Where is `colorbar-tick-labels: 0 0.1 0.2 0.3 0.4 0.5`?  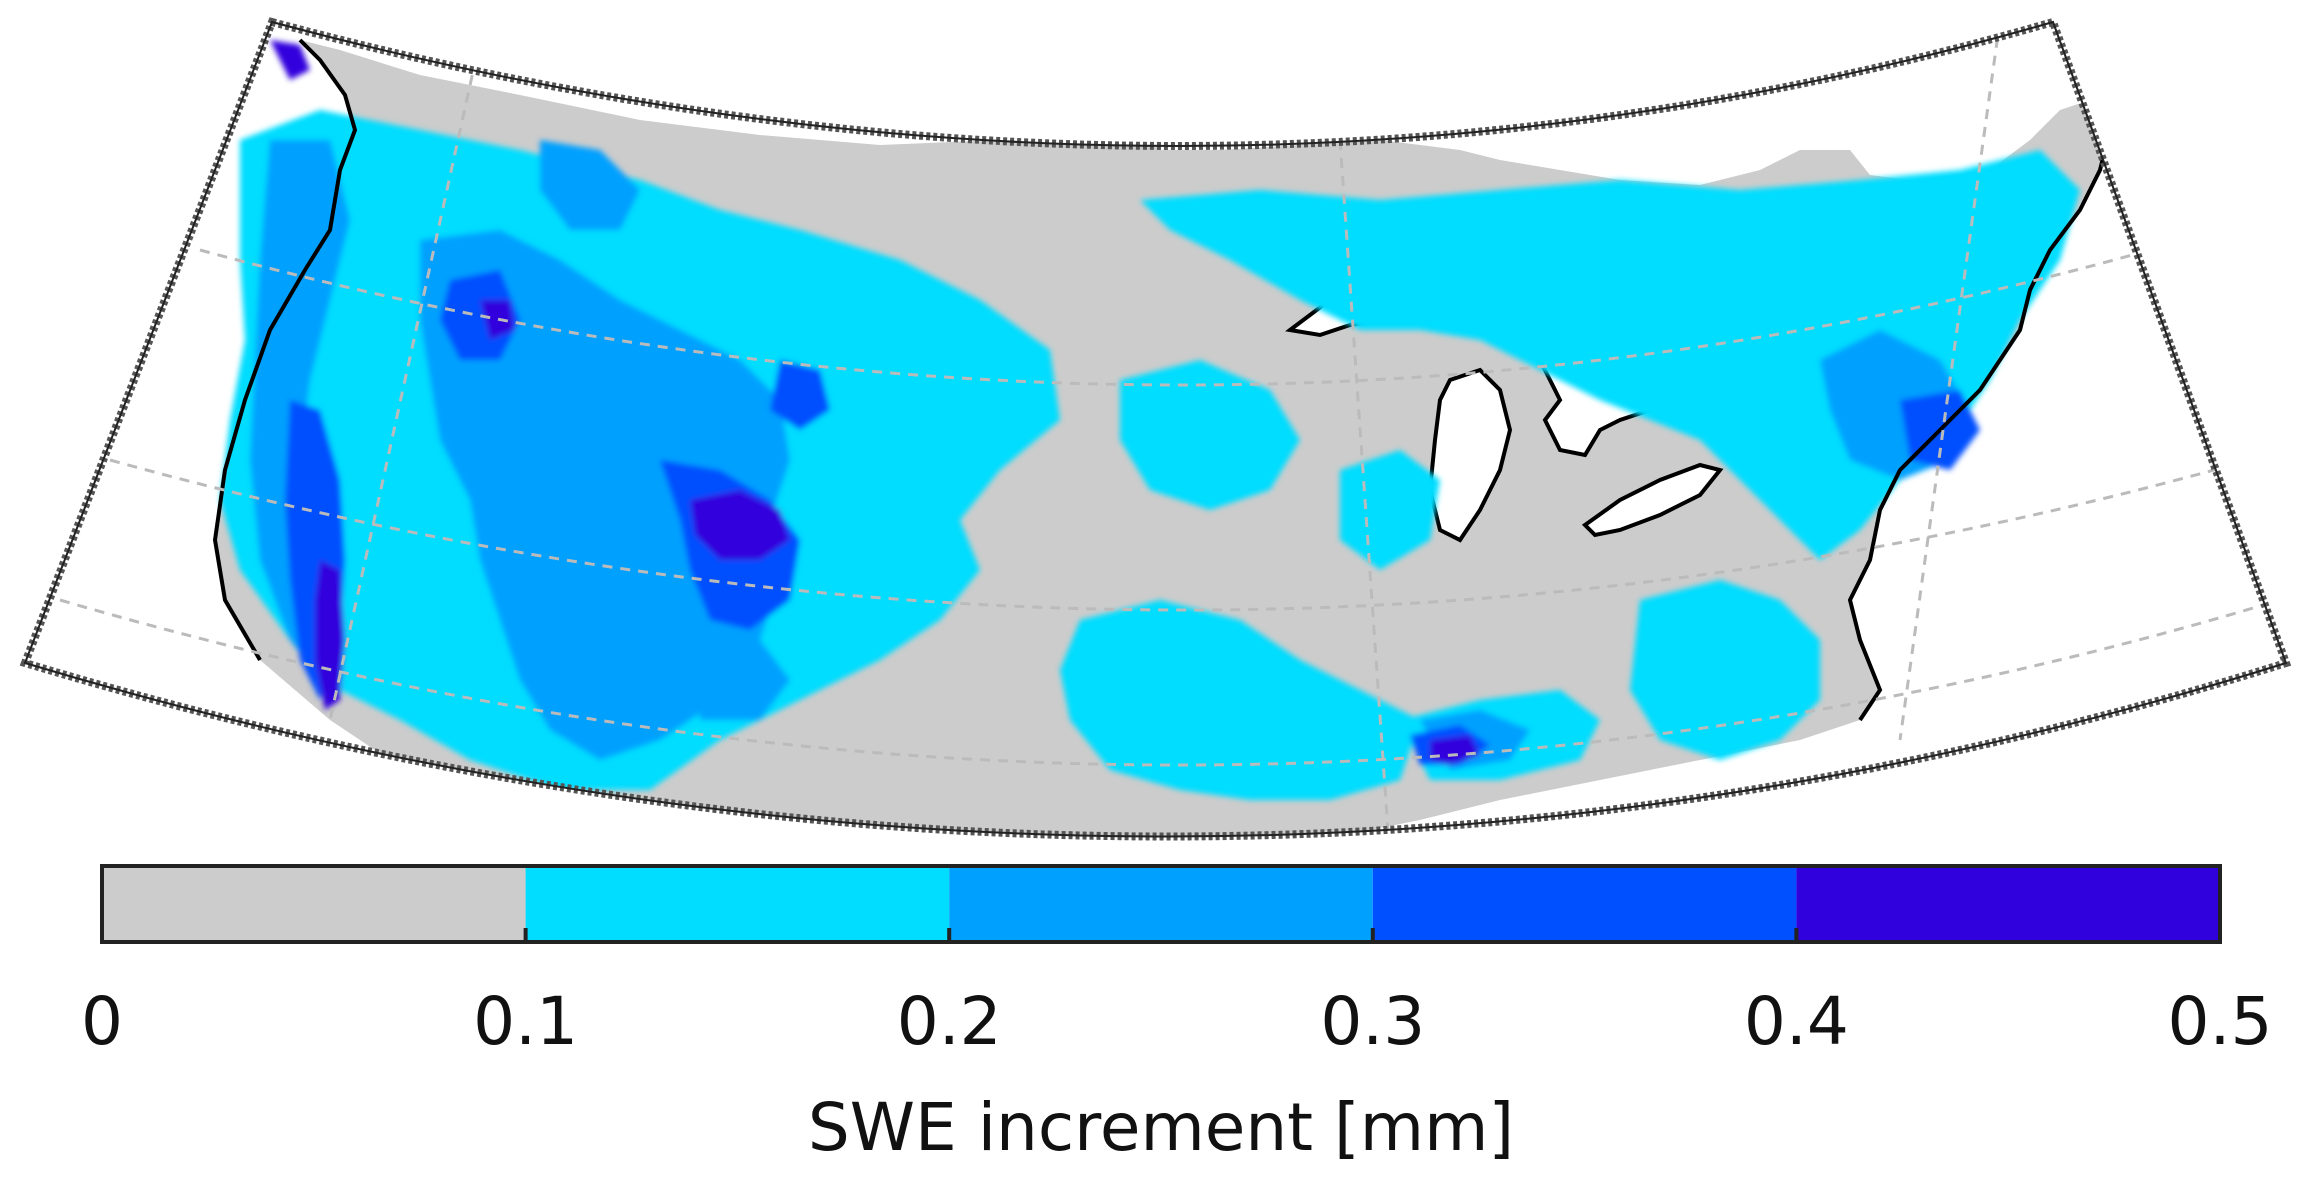 colorbar-tick-labels: 0 0.1 0.2 0.3 0.4 0.5 is located at coordinates (1176, 1021).